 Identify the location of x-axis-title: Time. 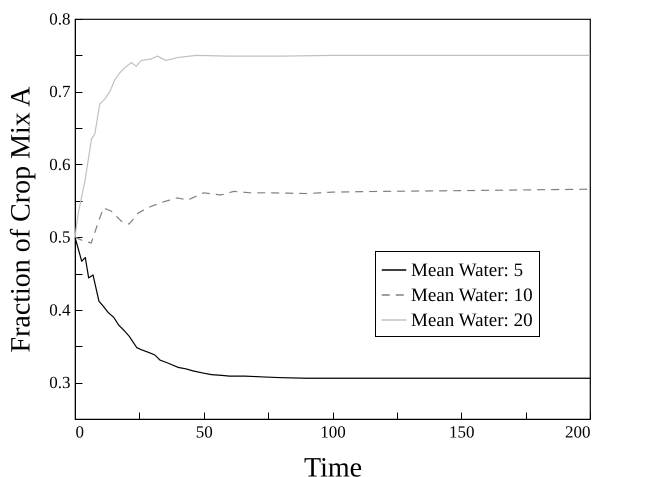
(333, 464).